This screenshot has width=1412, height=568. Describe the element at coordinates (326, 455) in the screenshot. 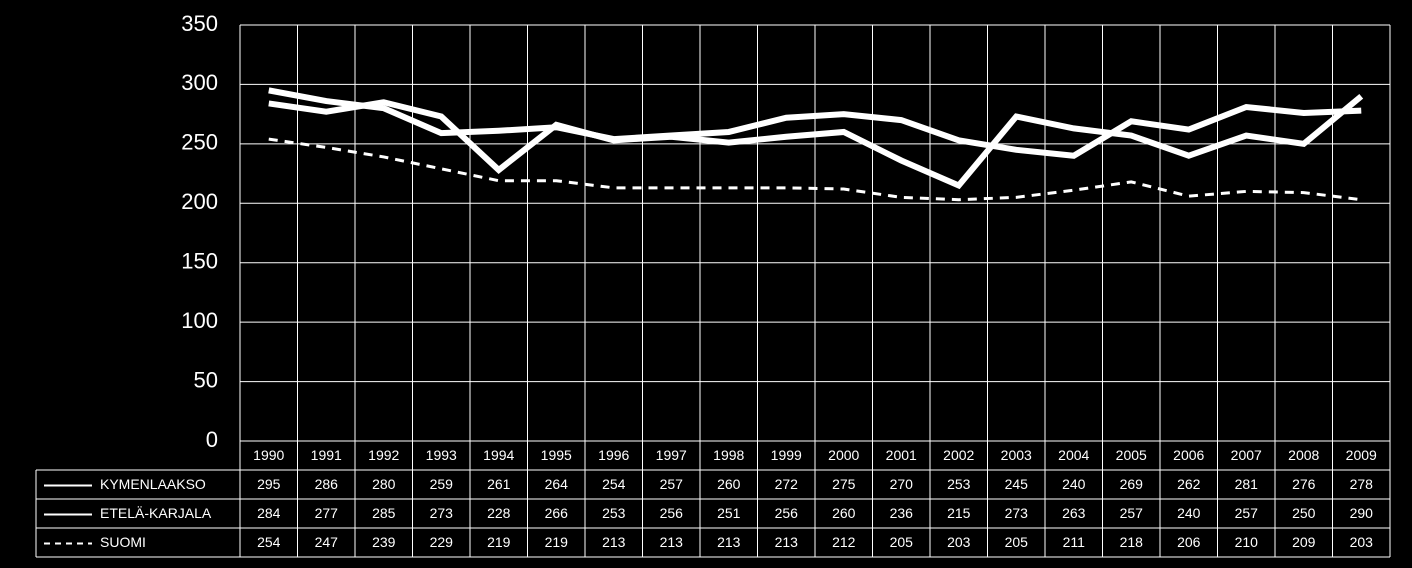

I see `x-tick-label: 1991` at that location.